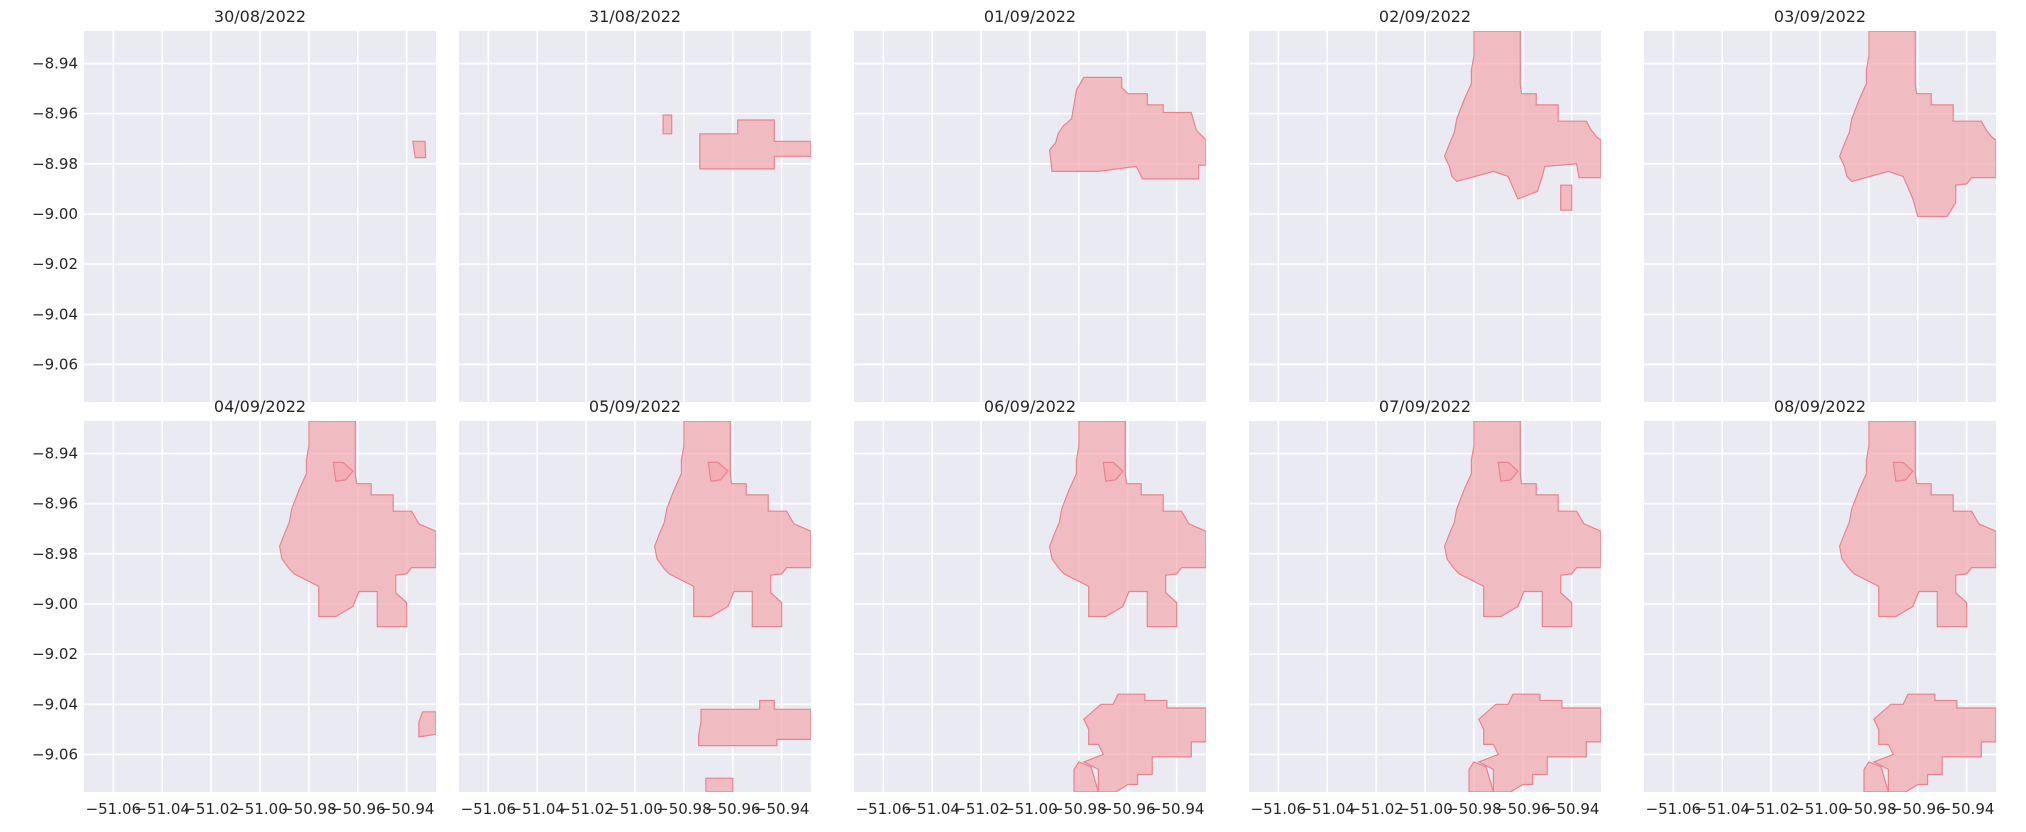  Describe the element at coordinates (1820, 406) in the screenshot. I see `panel-title: 08/09/2022` at that location.